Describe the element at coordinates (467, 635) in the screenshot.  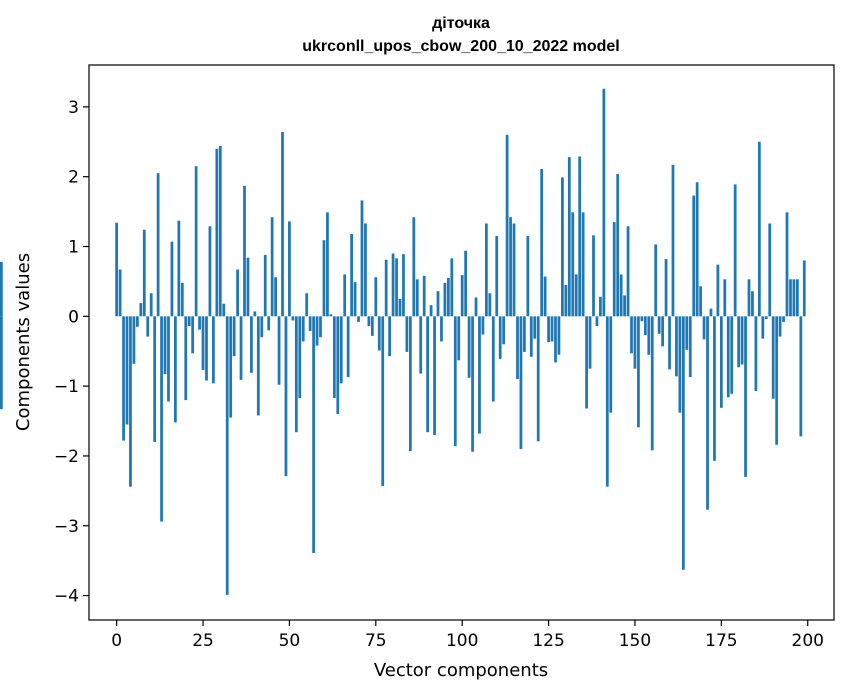
I see `x-axis-ticks: 0 25 50 75 100 125 150 175 200` at that location.